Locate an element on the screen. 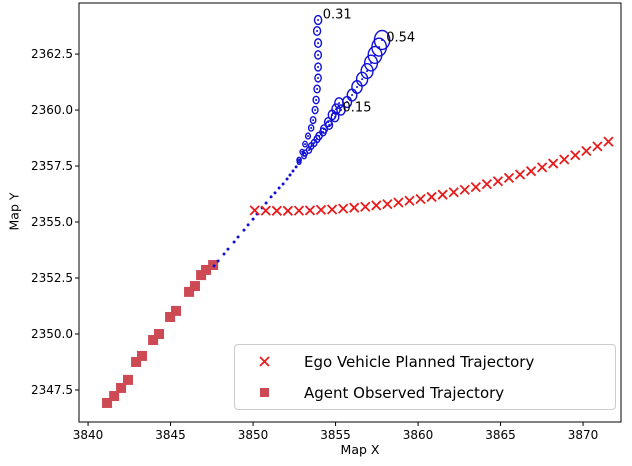 The width and height of the screenshot is (632, 466). square-marker-icon is located at coordinates (264, 392).